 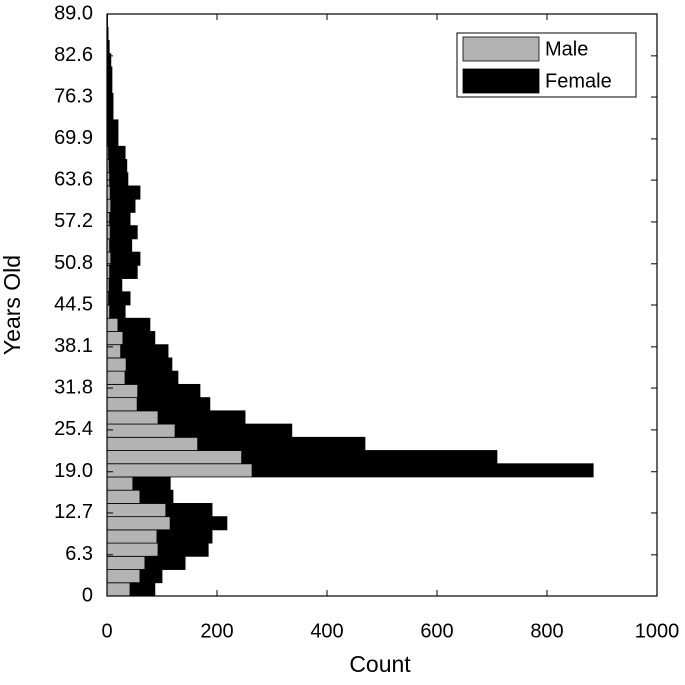 I want to click on y-tick-label: 25.4, so click(x=73, y=429).